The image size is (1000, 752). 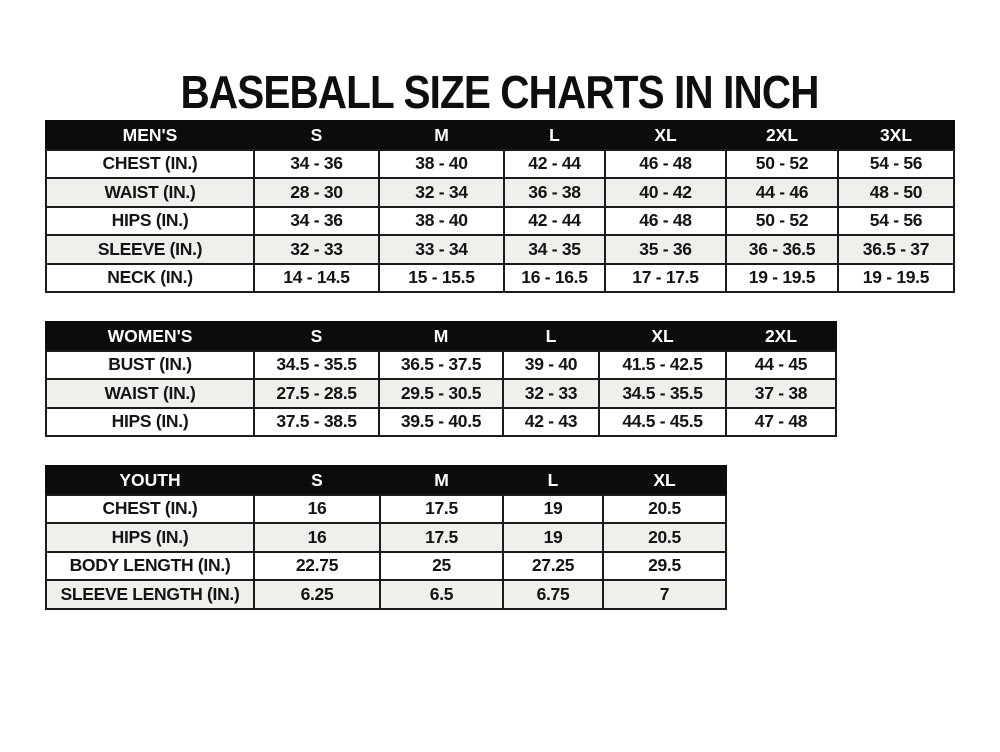 What do you see at coordinates (441, 249) in the screenshot?
I see `size-value-cell: 33 - 34` at bounding box center [441, 249].